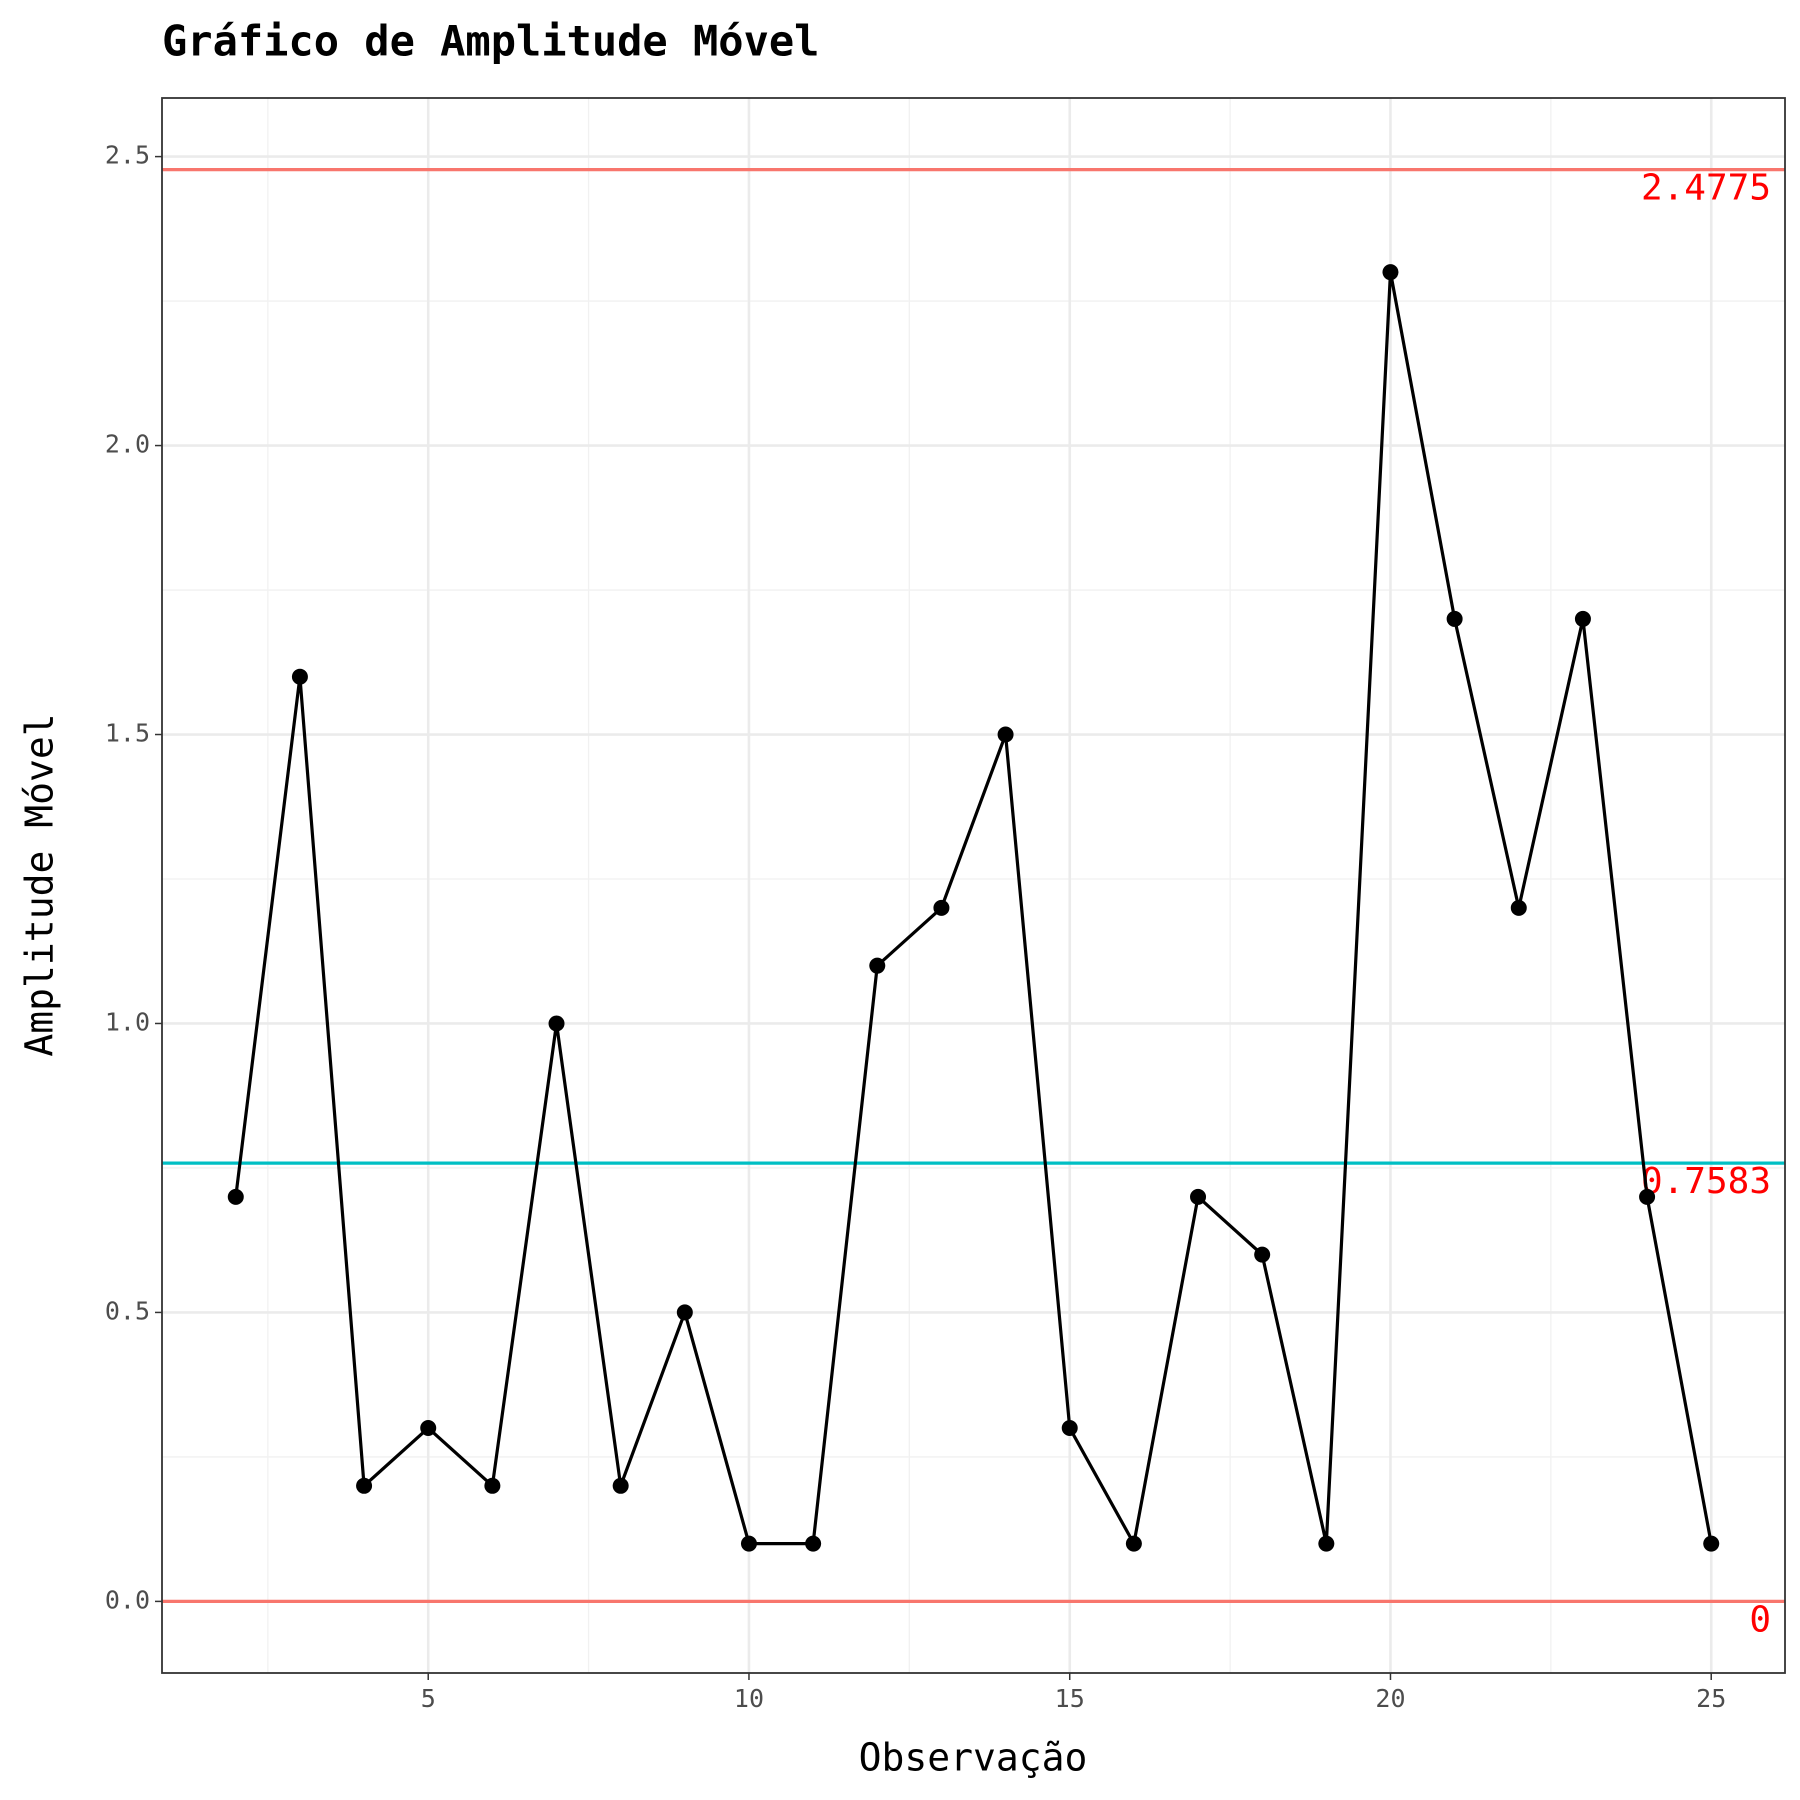  I want to click on y-axis-title: Amplitude Móvel, so click(40, 884).